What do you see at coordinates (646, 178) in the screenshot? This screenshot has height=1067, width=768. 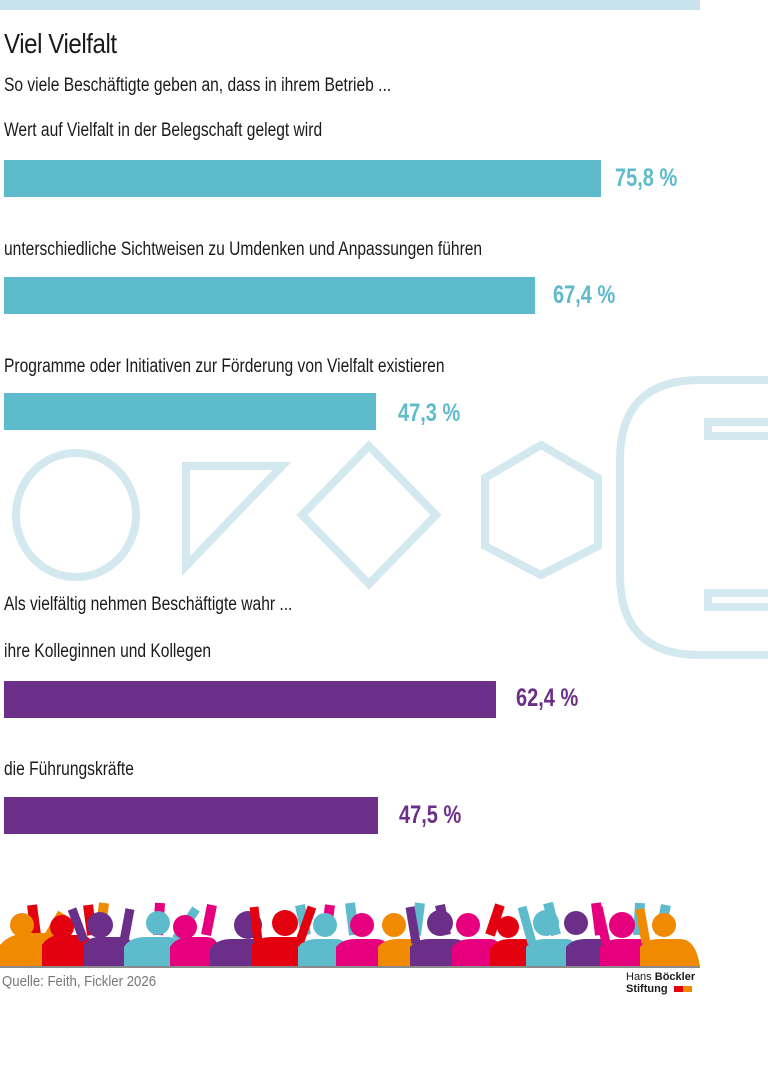 I see `bar-value: 75,8 %` at bounding box center [646, 178].